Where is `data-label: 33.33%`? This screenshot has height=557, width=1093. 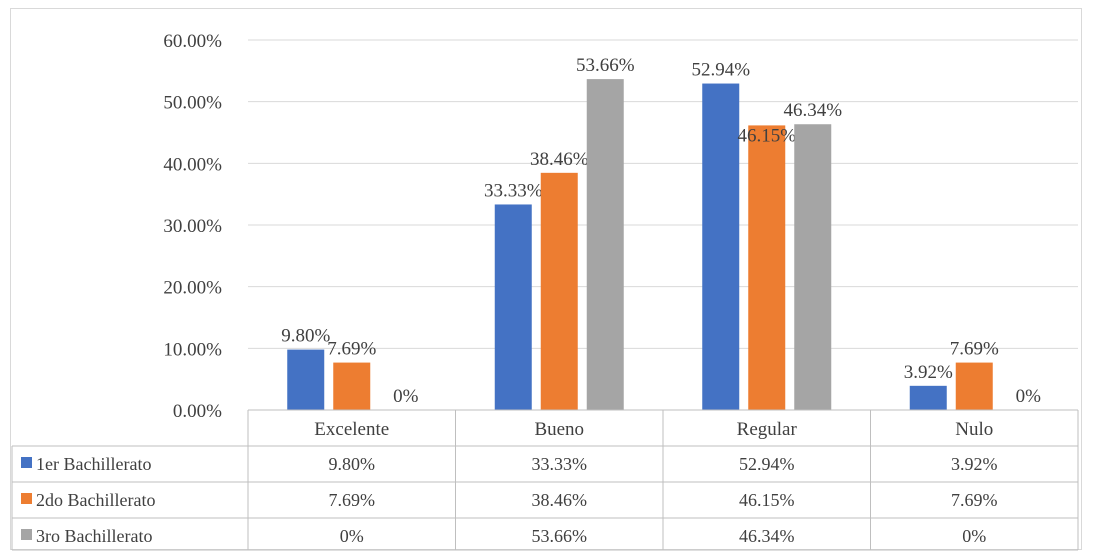
data-label: 33.33% is located at coordinates (513, 190).